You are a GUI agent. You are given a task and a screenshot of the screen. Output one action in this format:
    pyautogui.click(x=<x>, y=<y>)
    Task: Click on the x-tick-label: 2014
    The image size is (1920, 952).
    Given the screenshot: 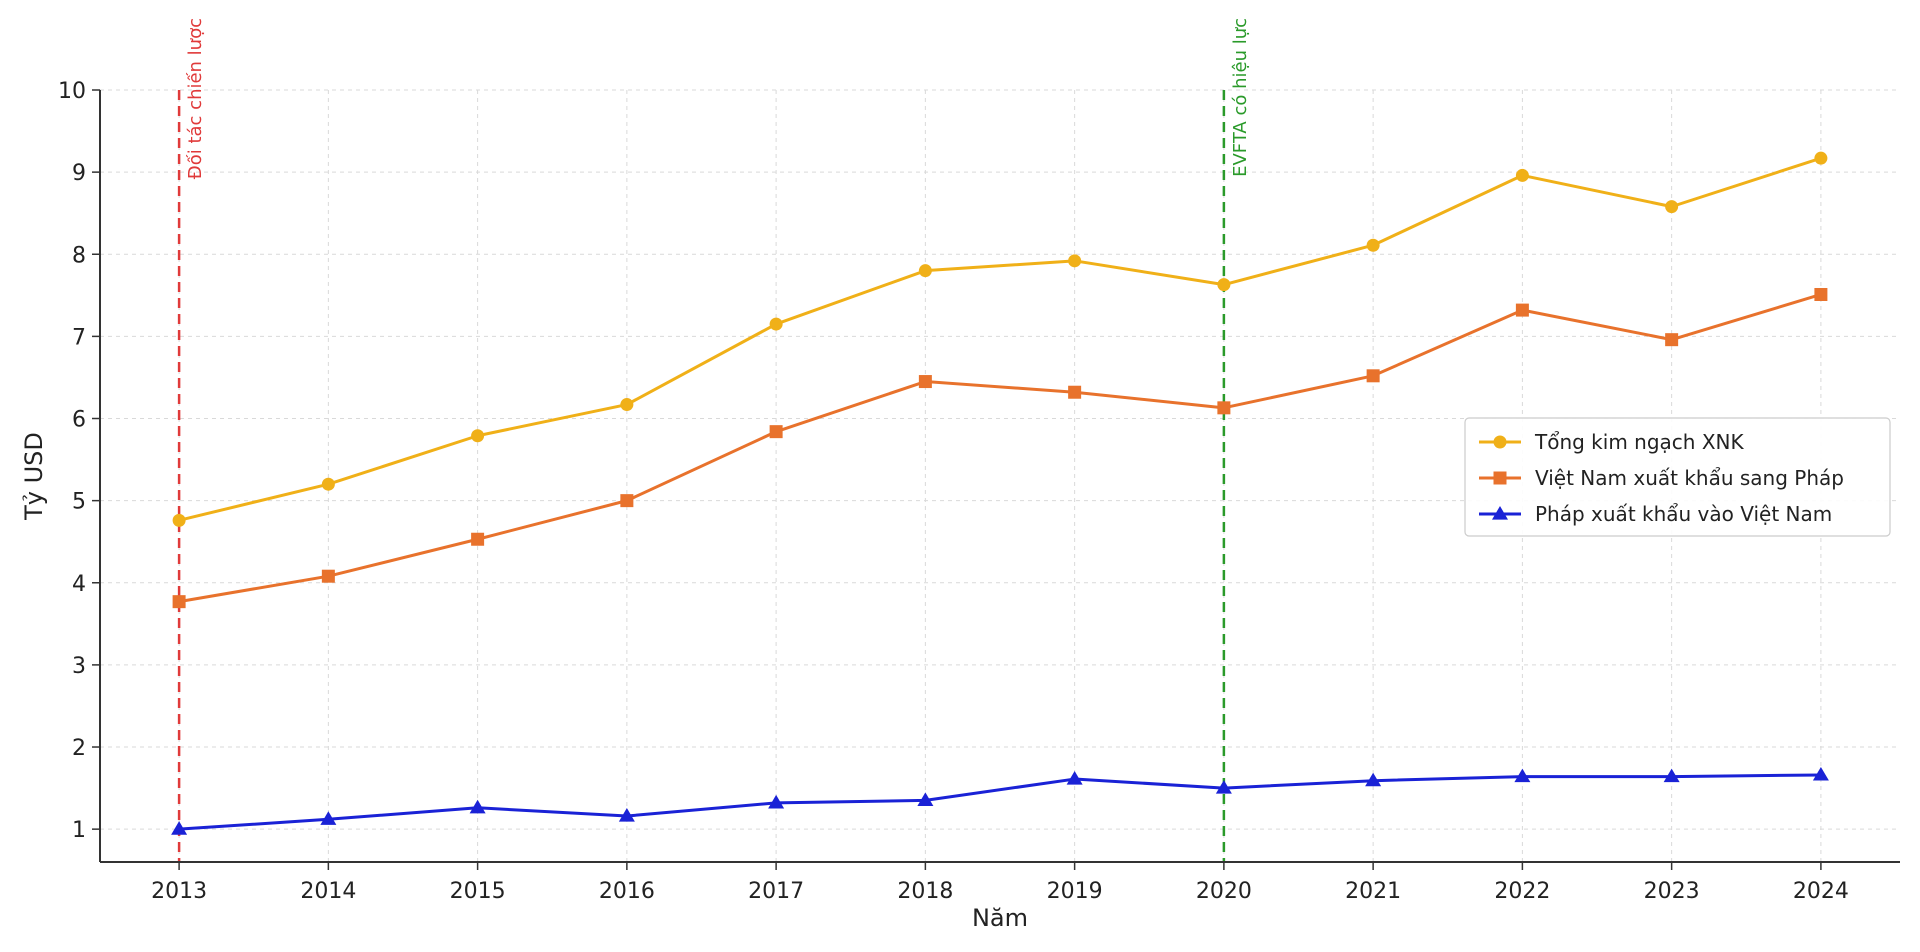 What is the action you would take?
    pyautogui.click(x=328, y=891)
    